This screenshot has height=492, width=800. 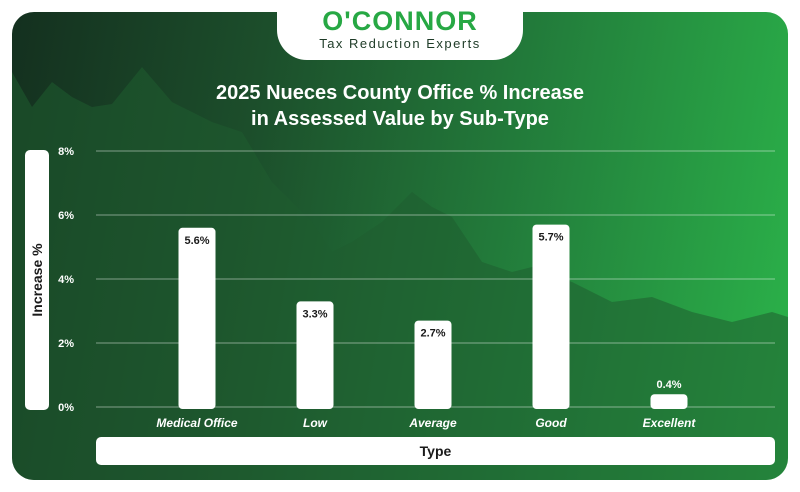 I want to click on bar-value-label: 2.7%, so click(x=432, y=334).